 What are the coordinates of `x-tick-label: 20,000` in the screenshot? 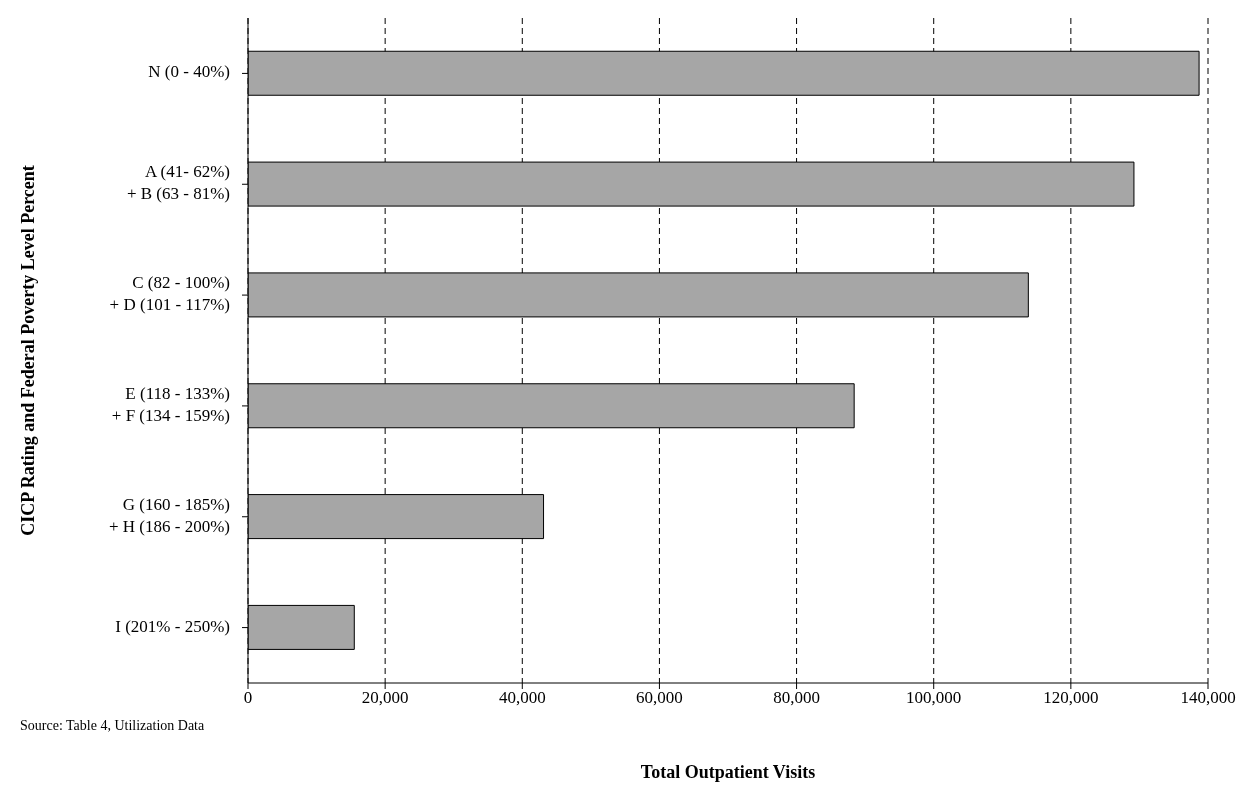 It's located at (385, 698).